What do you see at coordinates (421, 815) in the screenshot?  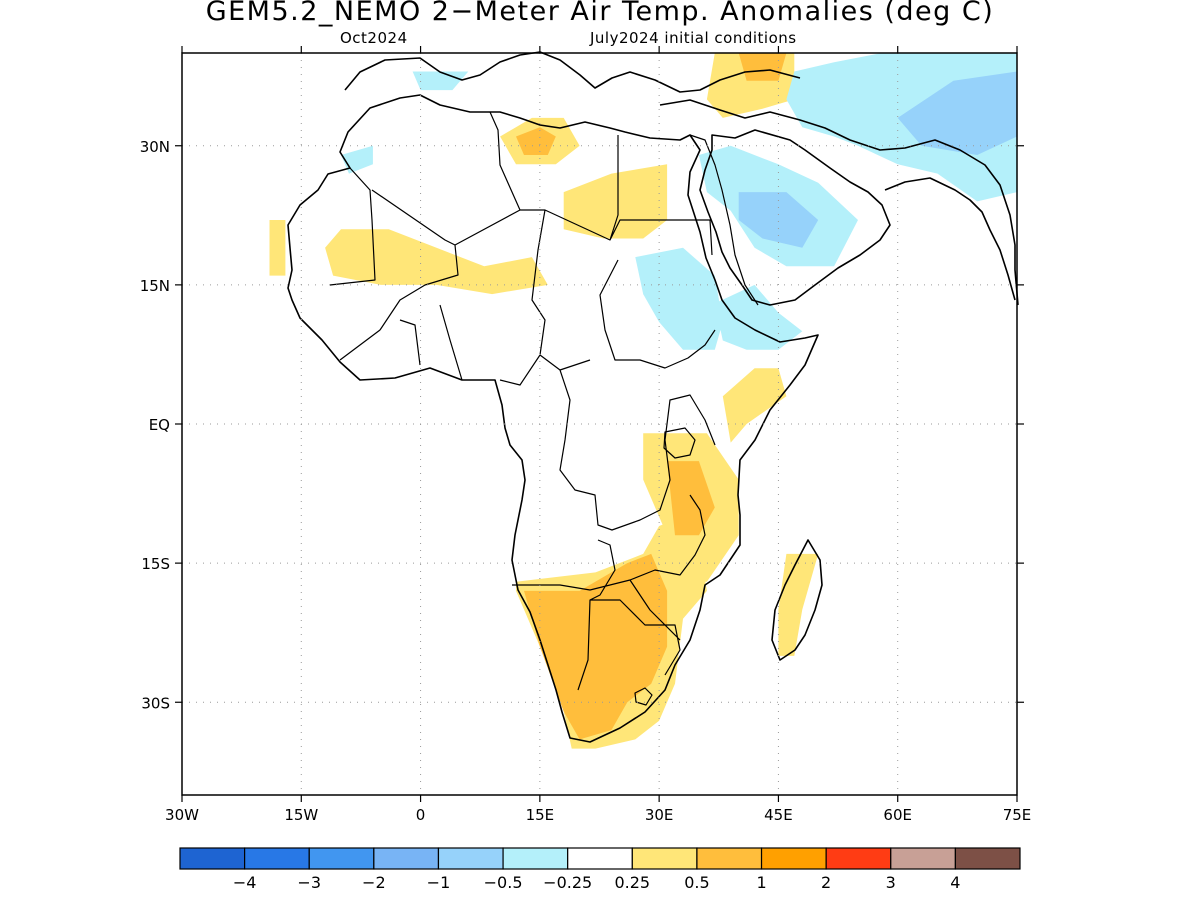 I see `x-tick-label-2: 0` at bounding box center [421, 815].